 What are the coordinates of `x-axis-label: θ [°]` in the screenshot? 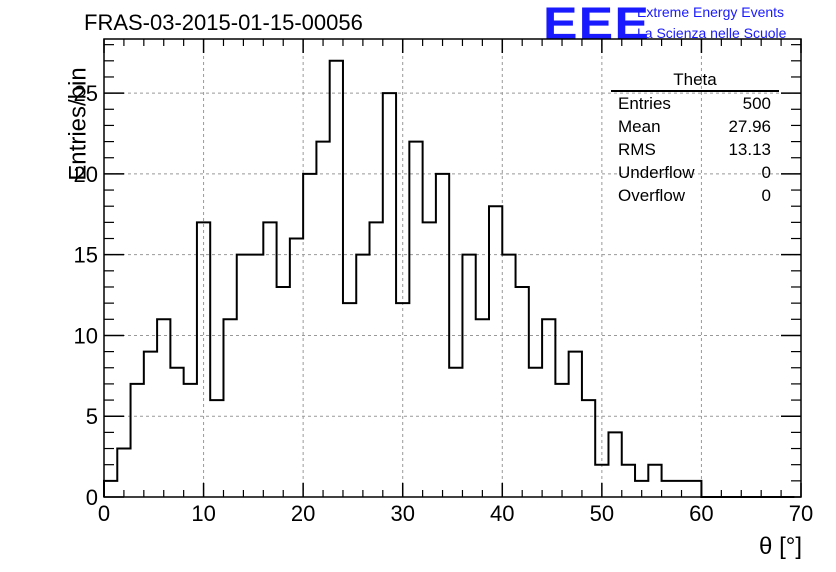 It's located at (780, 546).